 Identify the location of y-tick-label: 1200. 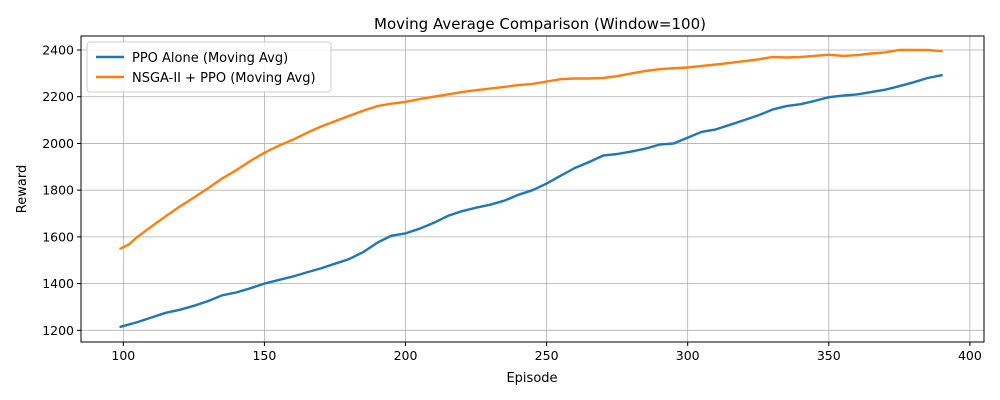
(58, 330).